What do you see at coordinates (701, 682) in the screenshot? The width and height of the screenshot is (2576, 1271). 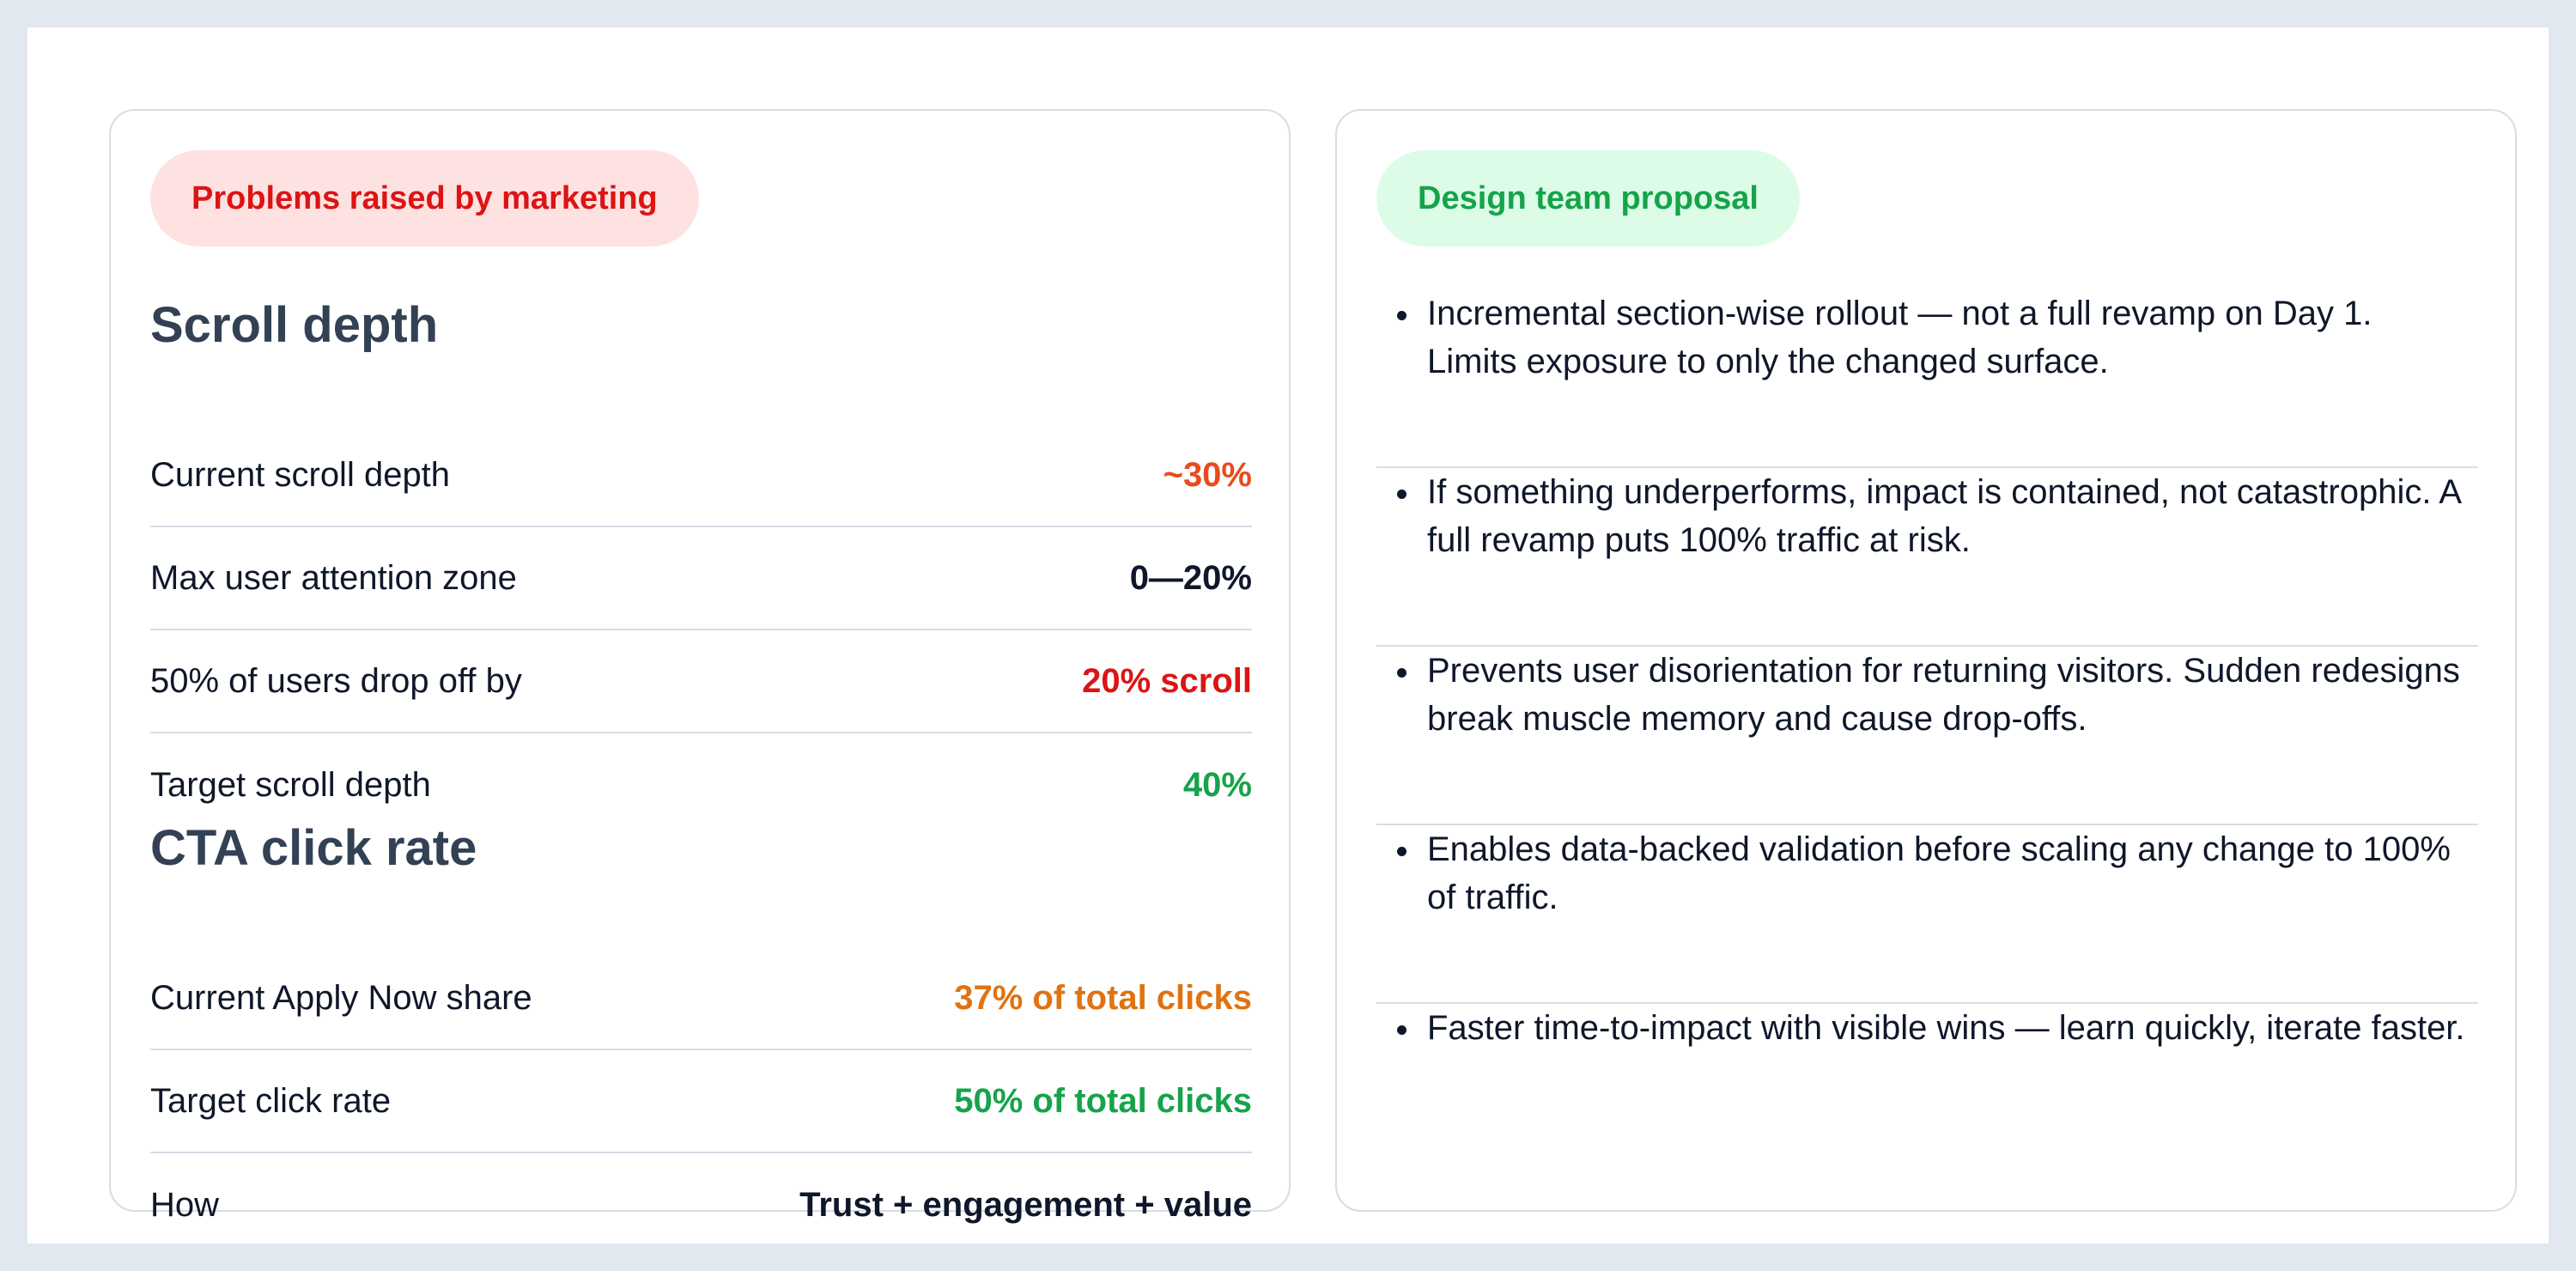 I see `metric-row: 50% of users drop off by 20% scroll` at bounding box center [701, 682].